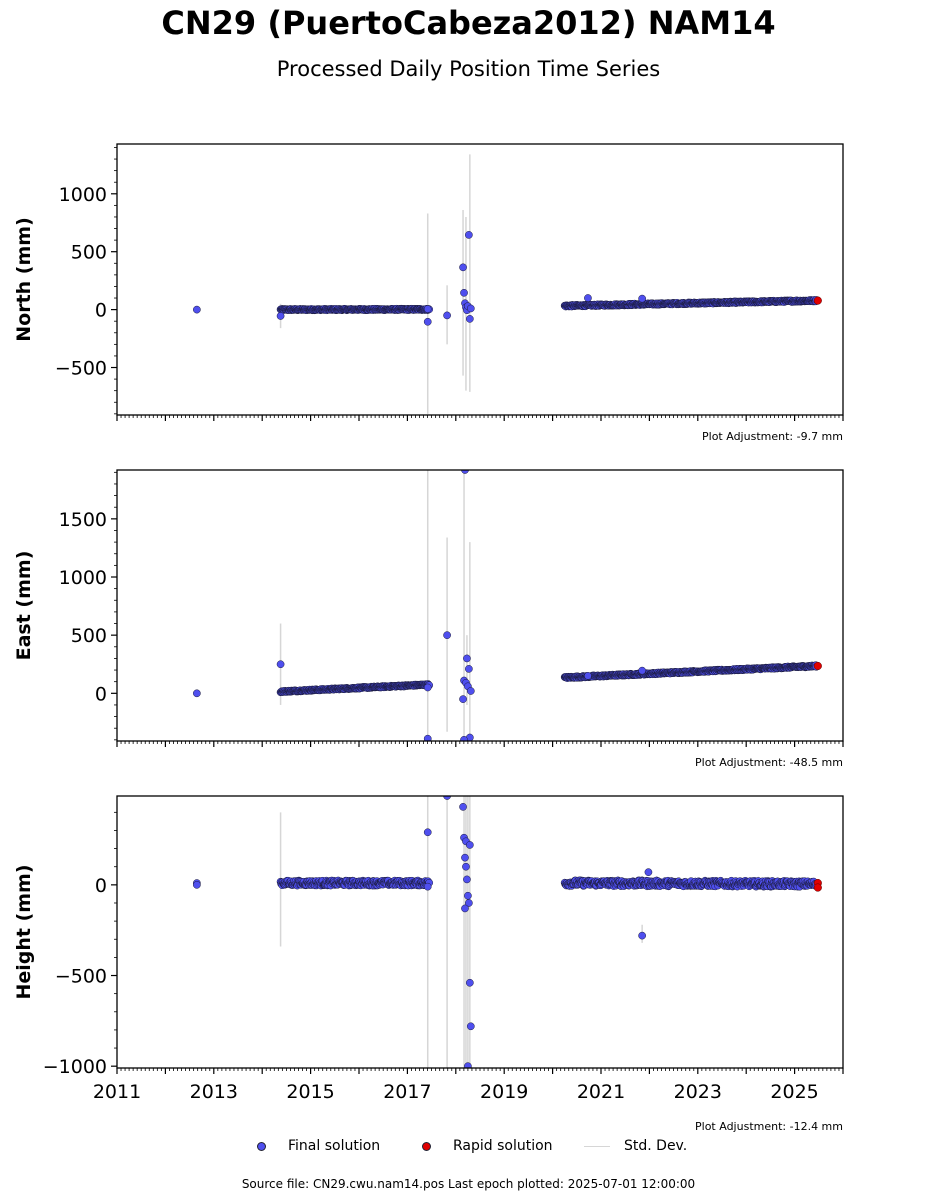 The height and width of the screenshot is (1200, 937). Describe the element at coordinates (214, 1092) in the screenshot. I see `x-tick-label: 2013` at that location.